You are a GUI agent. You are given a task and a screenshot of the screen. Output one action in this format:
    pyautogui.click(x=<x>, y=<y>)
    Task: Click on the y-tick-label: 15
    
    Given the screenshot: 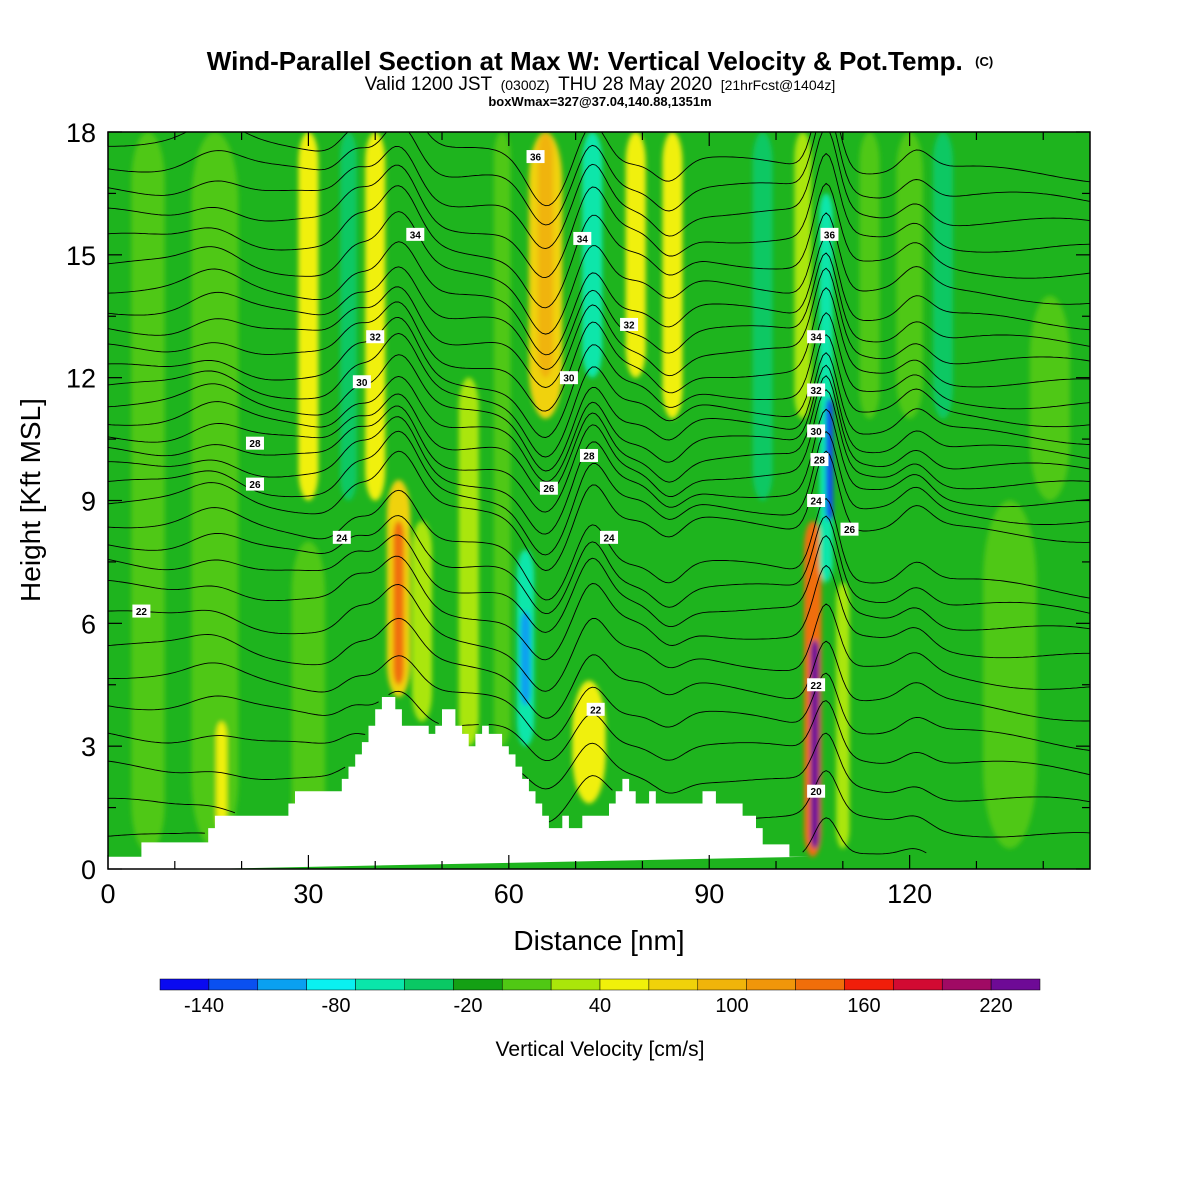 What is the action you would take?
    pyautogui.click(x=81, y=256)
    